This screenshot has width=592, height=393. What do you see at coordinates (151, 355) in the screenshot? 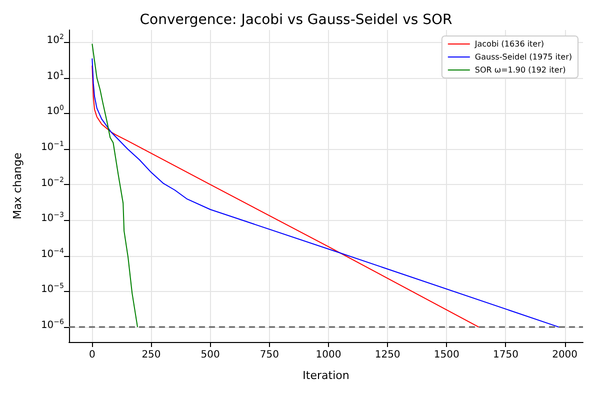
I see `x-tick-label: 250` at bounding box center [151, 355].